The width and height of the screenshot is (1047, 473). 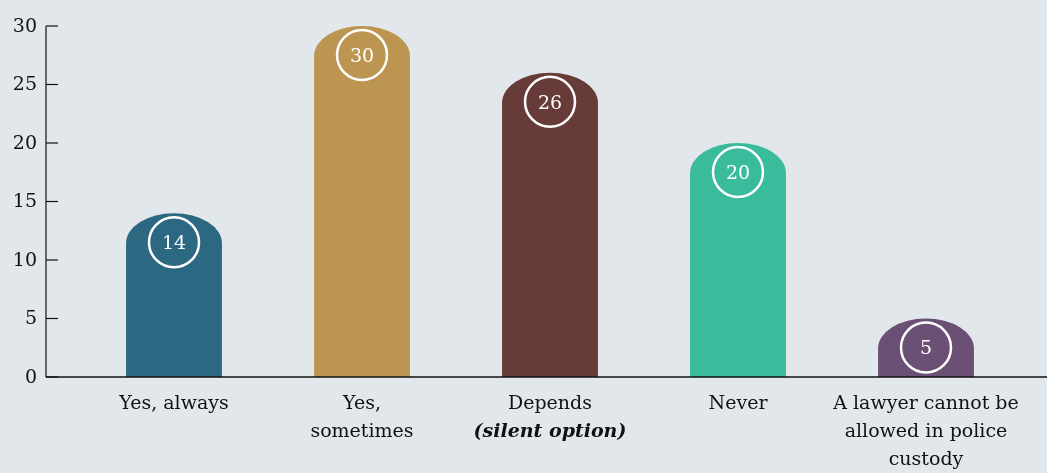 I want to click on y-tick-label: 30, so click(x=24, y=24).